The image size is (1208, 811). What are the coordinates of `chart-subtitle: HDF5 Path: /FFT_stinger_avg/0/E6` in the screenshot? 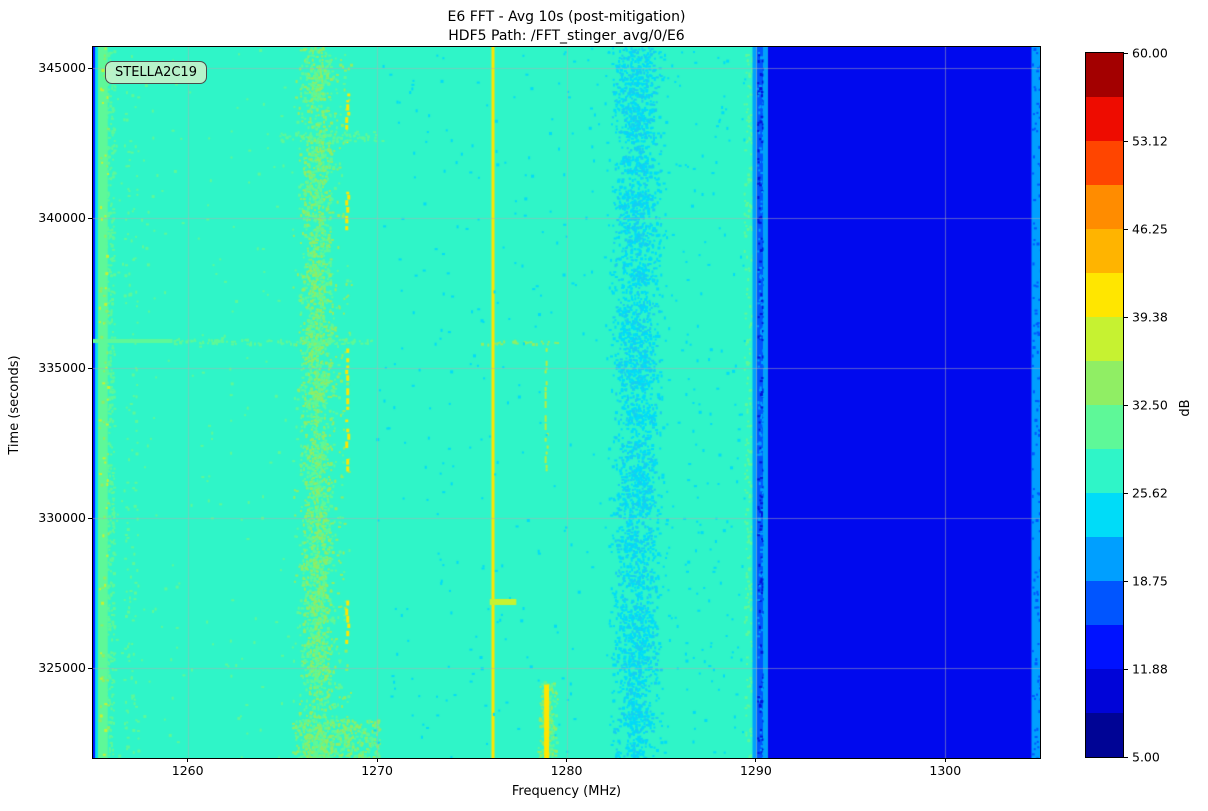 It's located at (566, 36).